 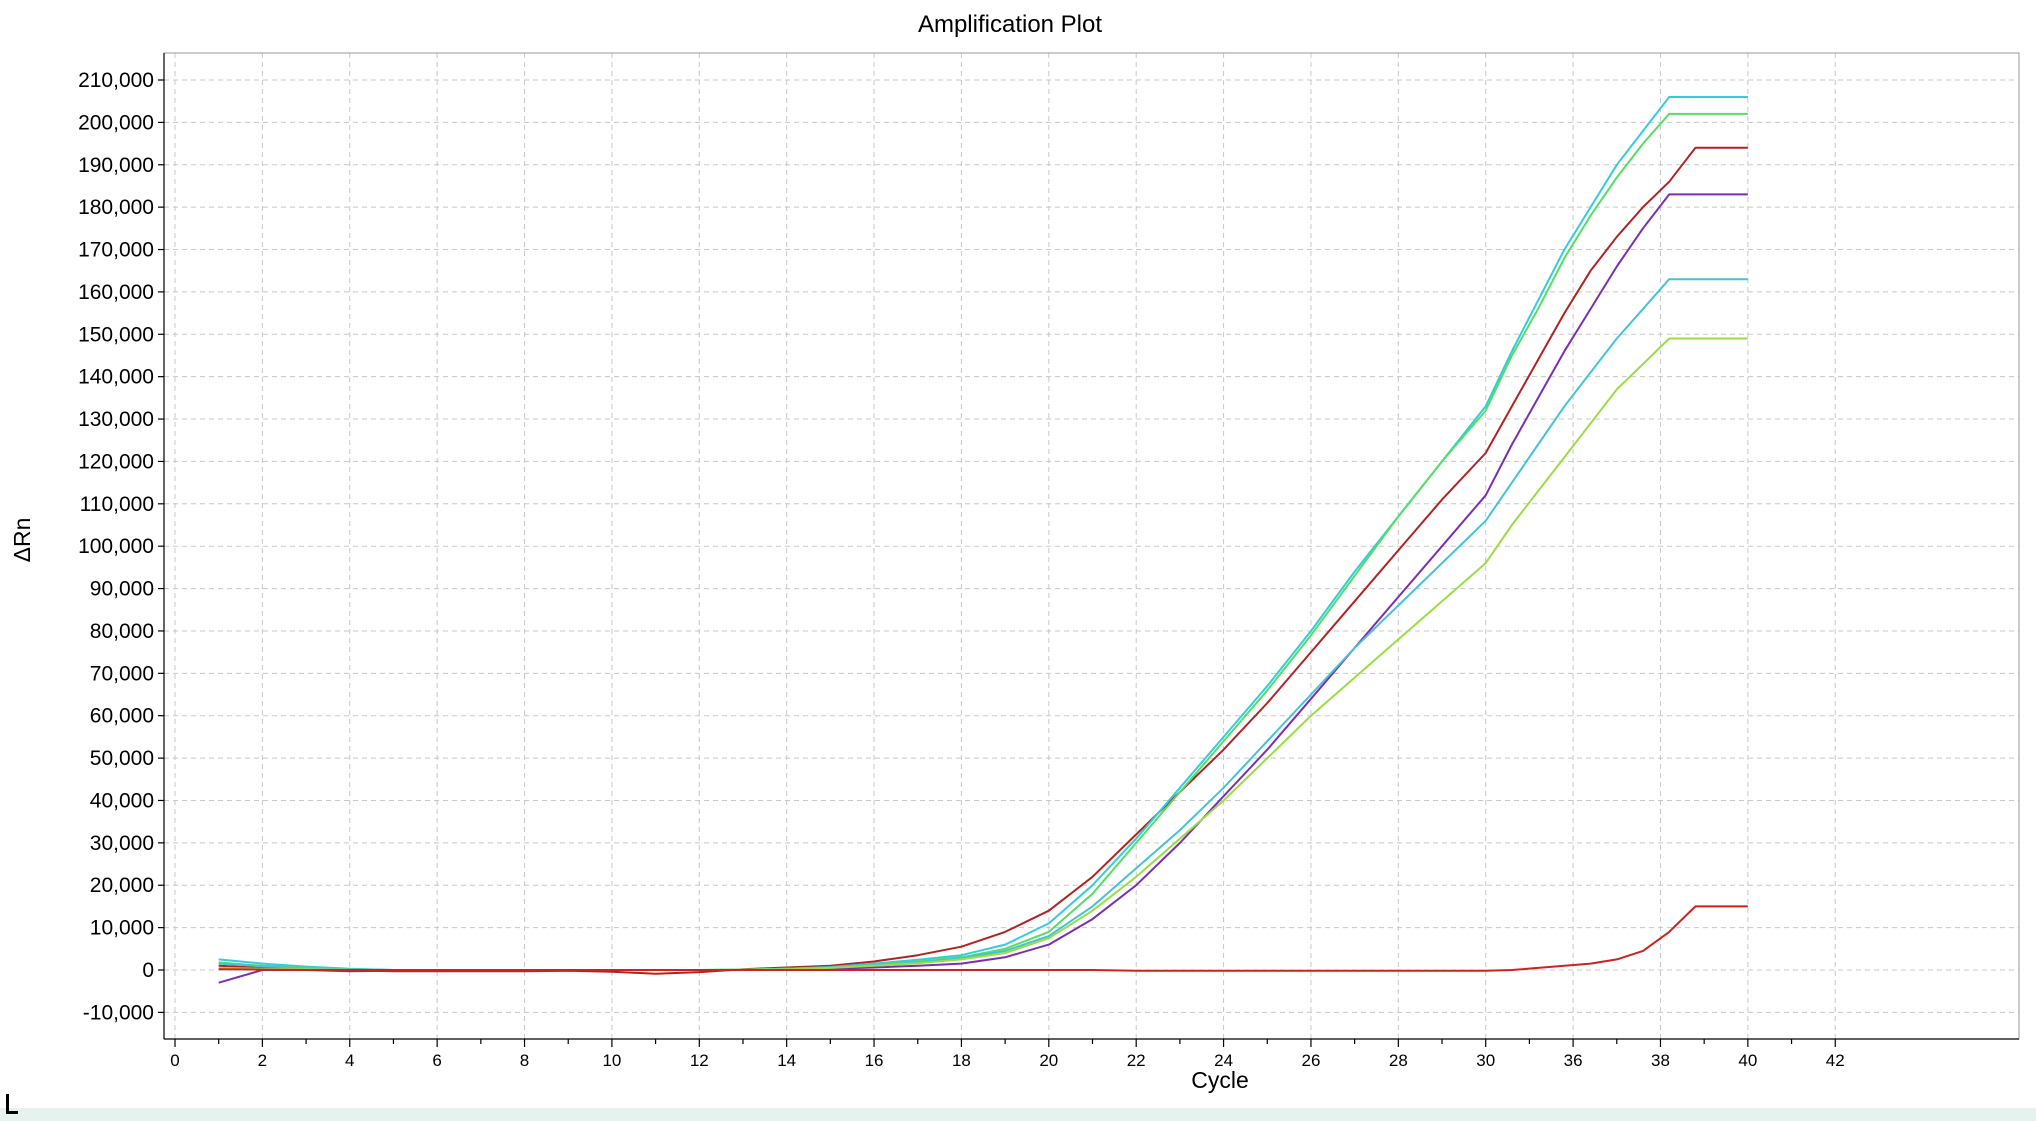 I want to click on y-tick-label: 40,000, so click(x=122, y=800).